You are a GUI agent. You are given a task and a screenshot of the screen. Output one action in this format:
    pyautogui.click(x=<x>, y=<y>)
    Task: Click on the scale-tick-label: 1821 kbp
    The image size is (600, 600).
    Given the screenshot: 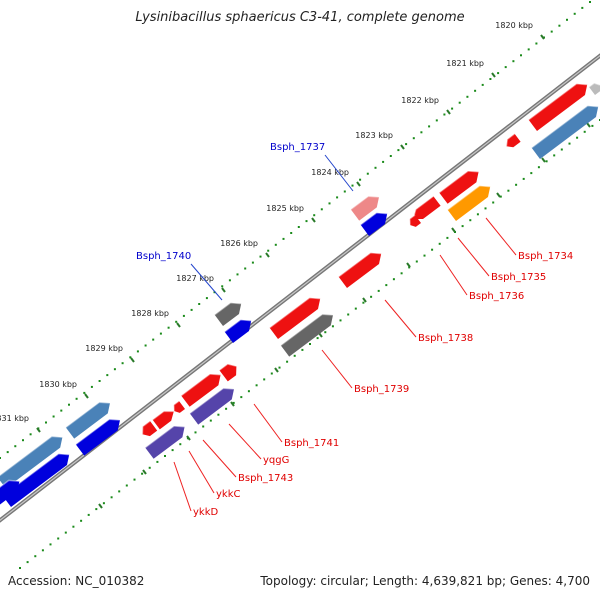 What is the action you would take?
    pyautogui.click(x=465, y=63)
    